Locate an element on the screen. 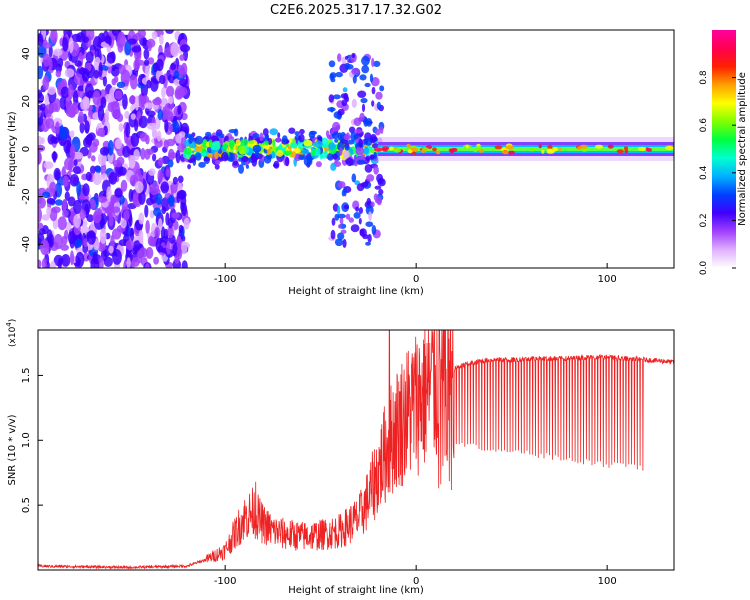 The width and height of the screenshot is (750, 600). spectrogram-y-axis-label: Frequency (Hz) is located at coordinates (12, 149).